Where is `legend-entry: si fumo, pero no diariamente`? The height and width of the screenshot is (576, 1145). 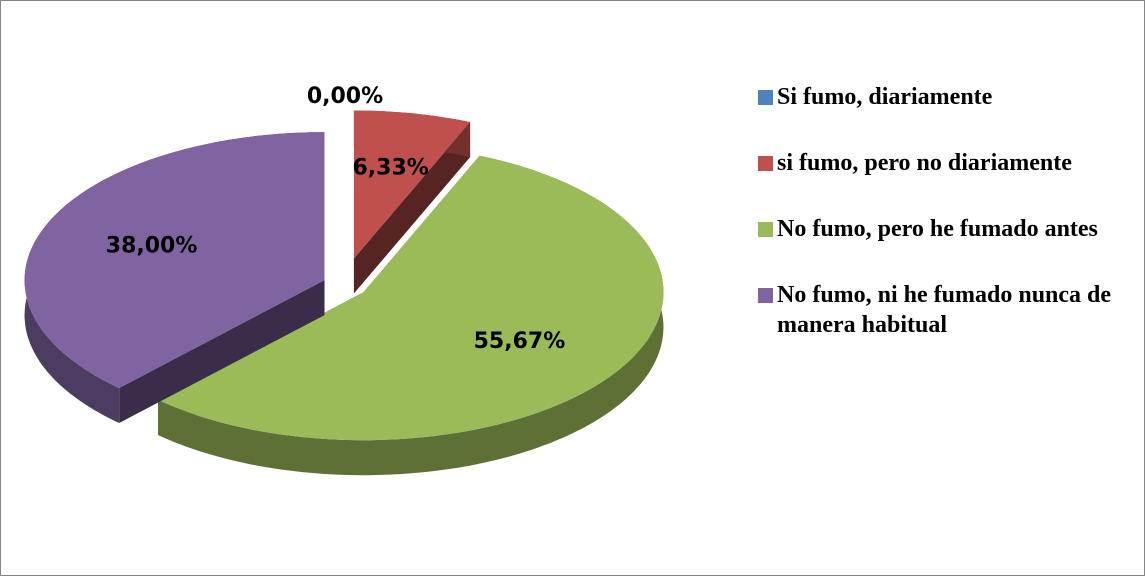 legend-entry: si fumo, pero no diariamente is located at coordinates (948, 163).